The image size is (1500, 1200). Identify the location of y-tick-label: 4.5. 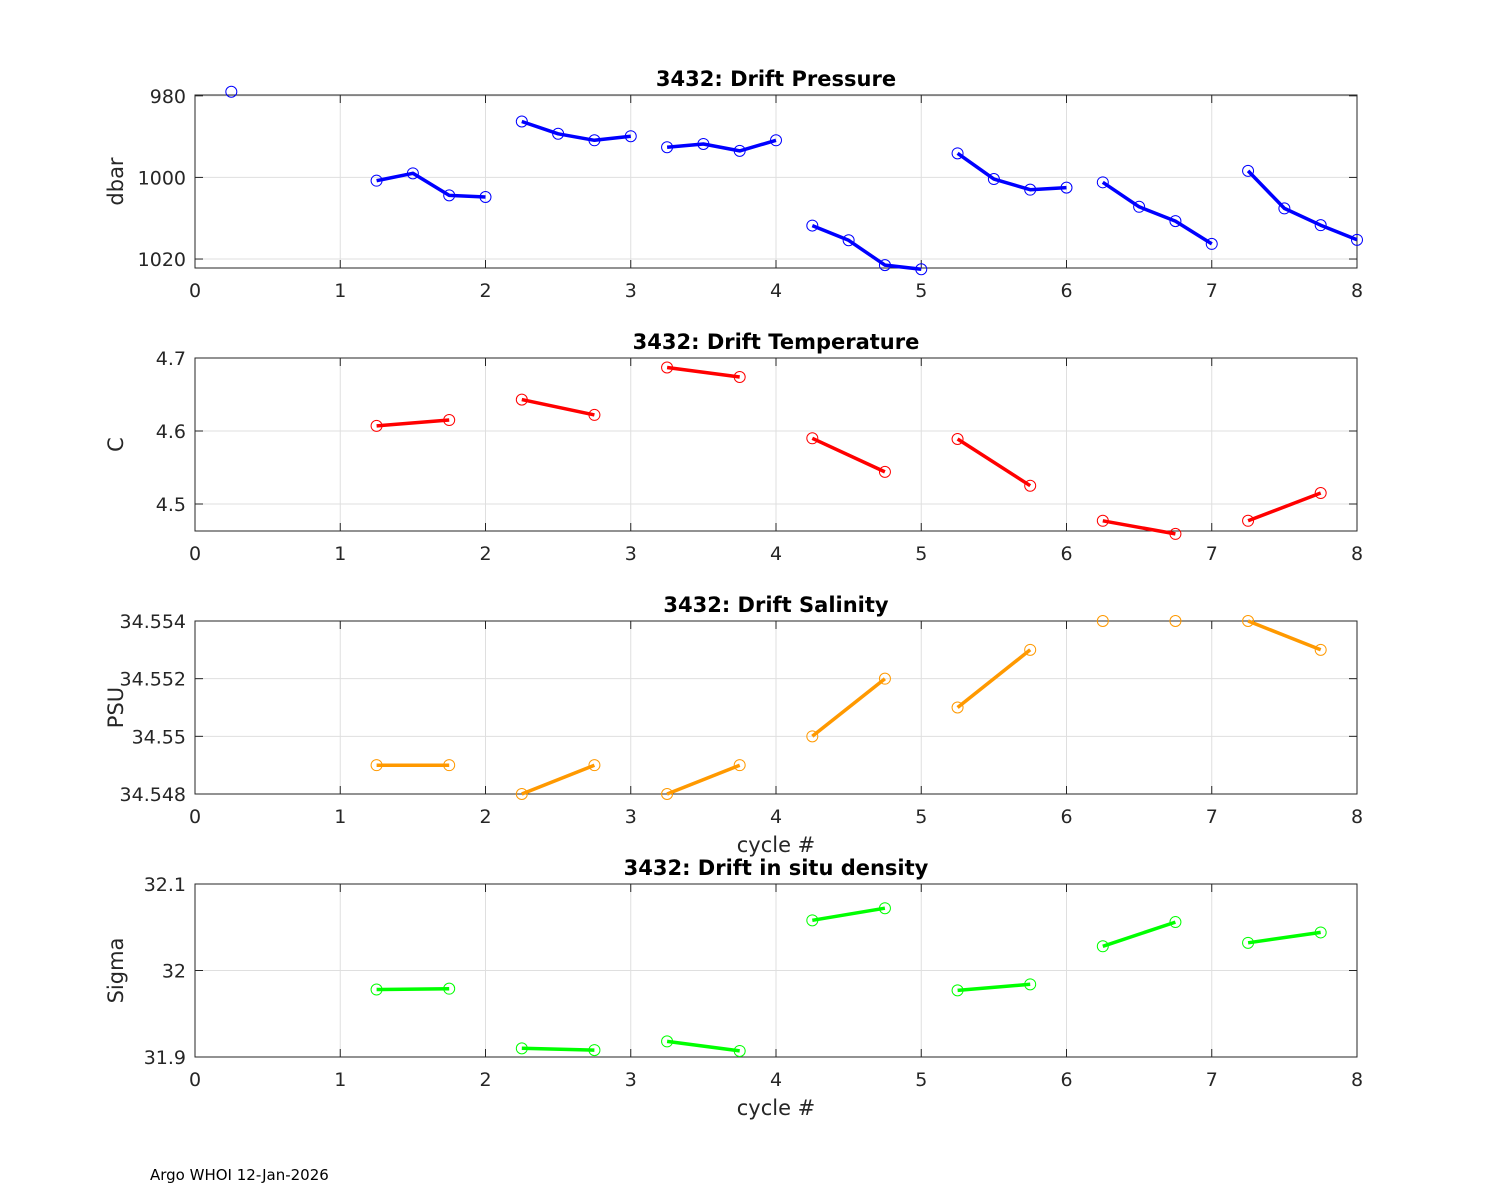
(171, 505).